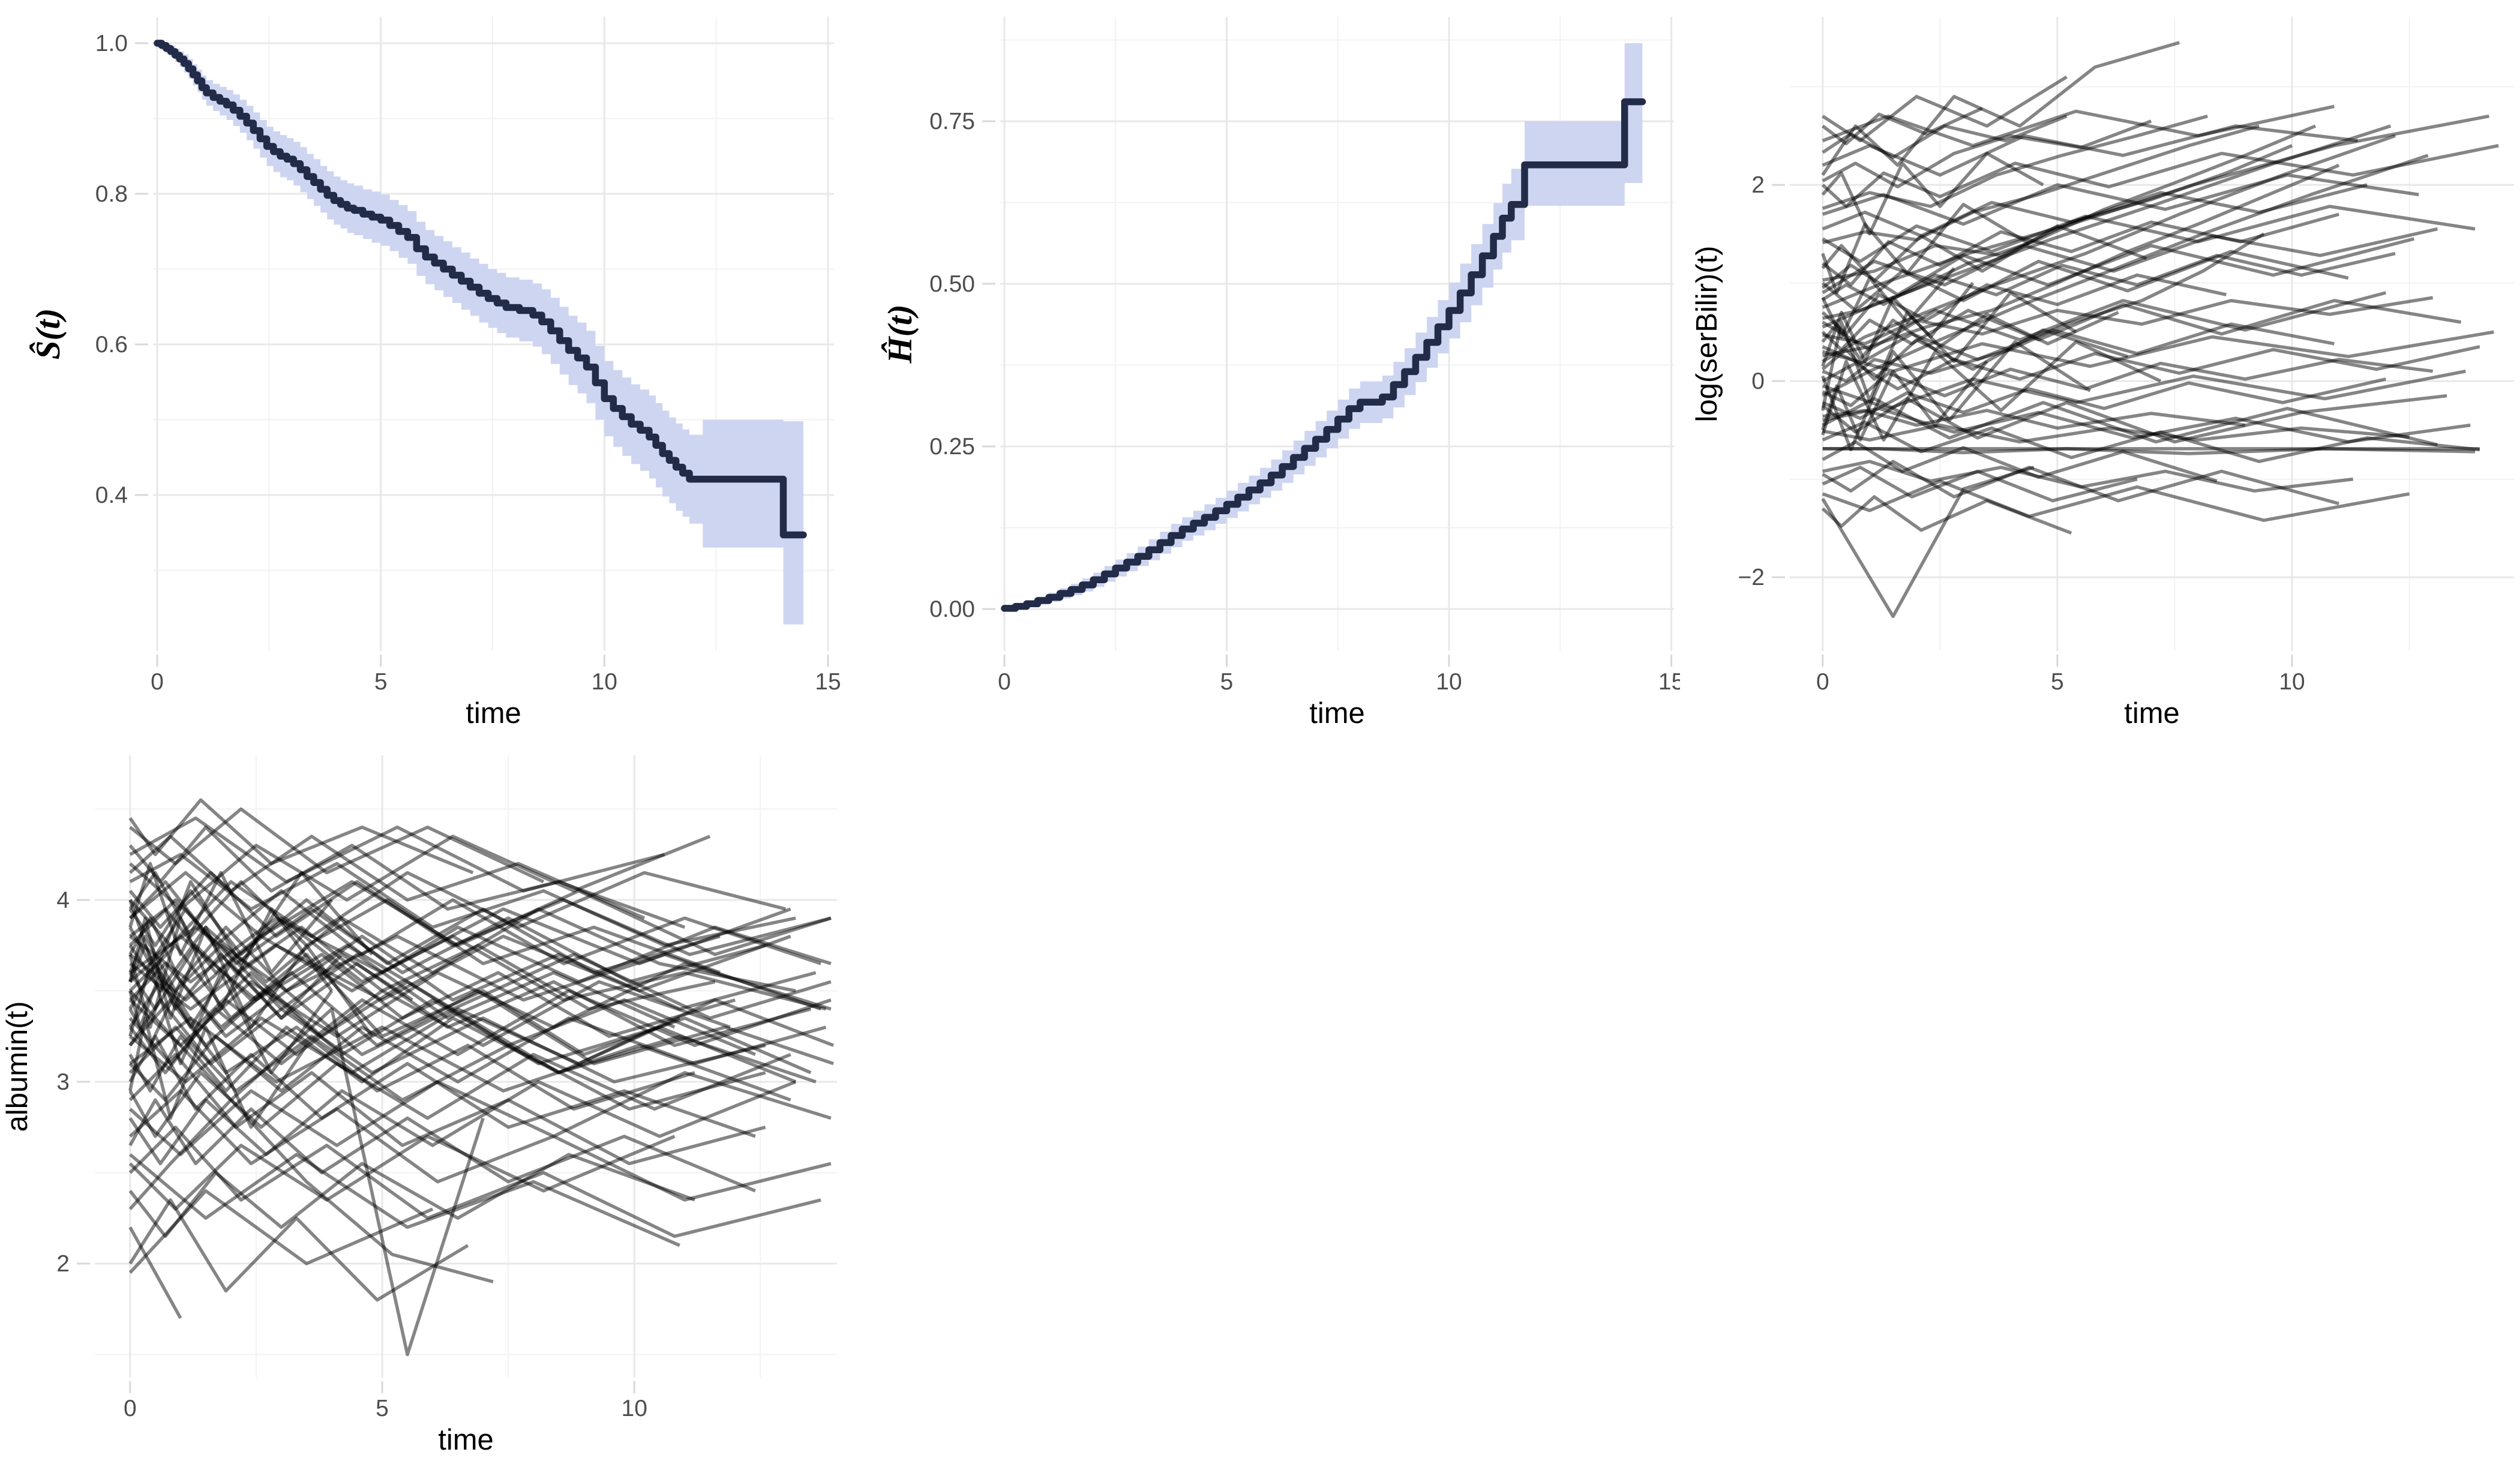 The height and width of the screenshot is (1470, 2520). Describe the element at coordinates (17, 1066) in the screenshot. I see `y-axis-title: albumin(t)` at that location.